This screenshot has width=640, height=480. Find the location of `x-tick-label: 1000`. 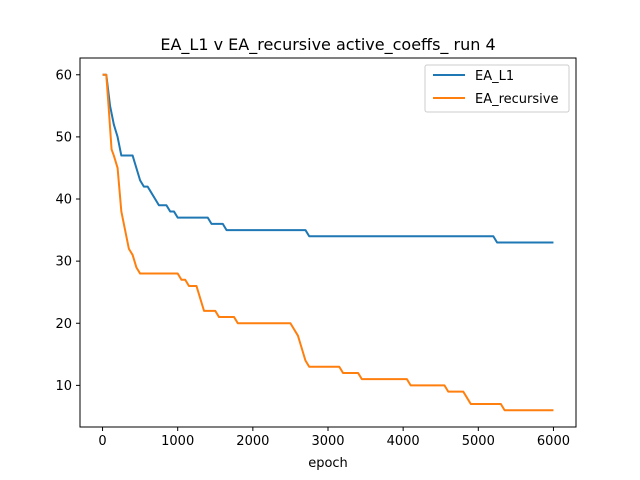

x-tick-label: 1000 is located at coordinates (177, 441).